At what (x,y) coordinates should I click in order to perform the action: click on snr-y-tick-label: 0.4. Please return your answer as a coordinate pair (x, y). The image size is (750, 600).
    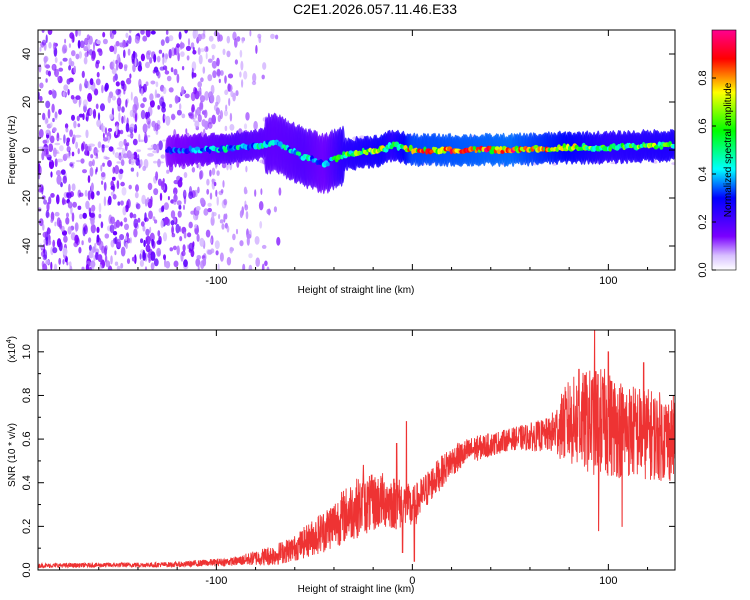
    Looking at the image, I should click on (27, 482).